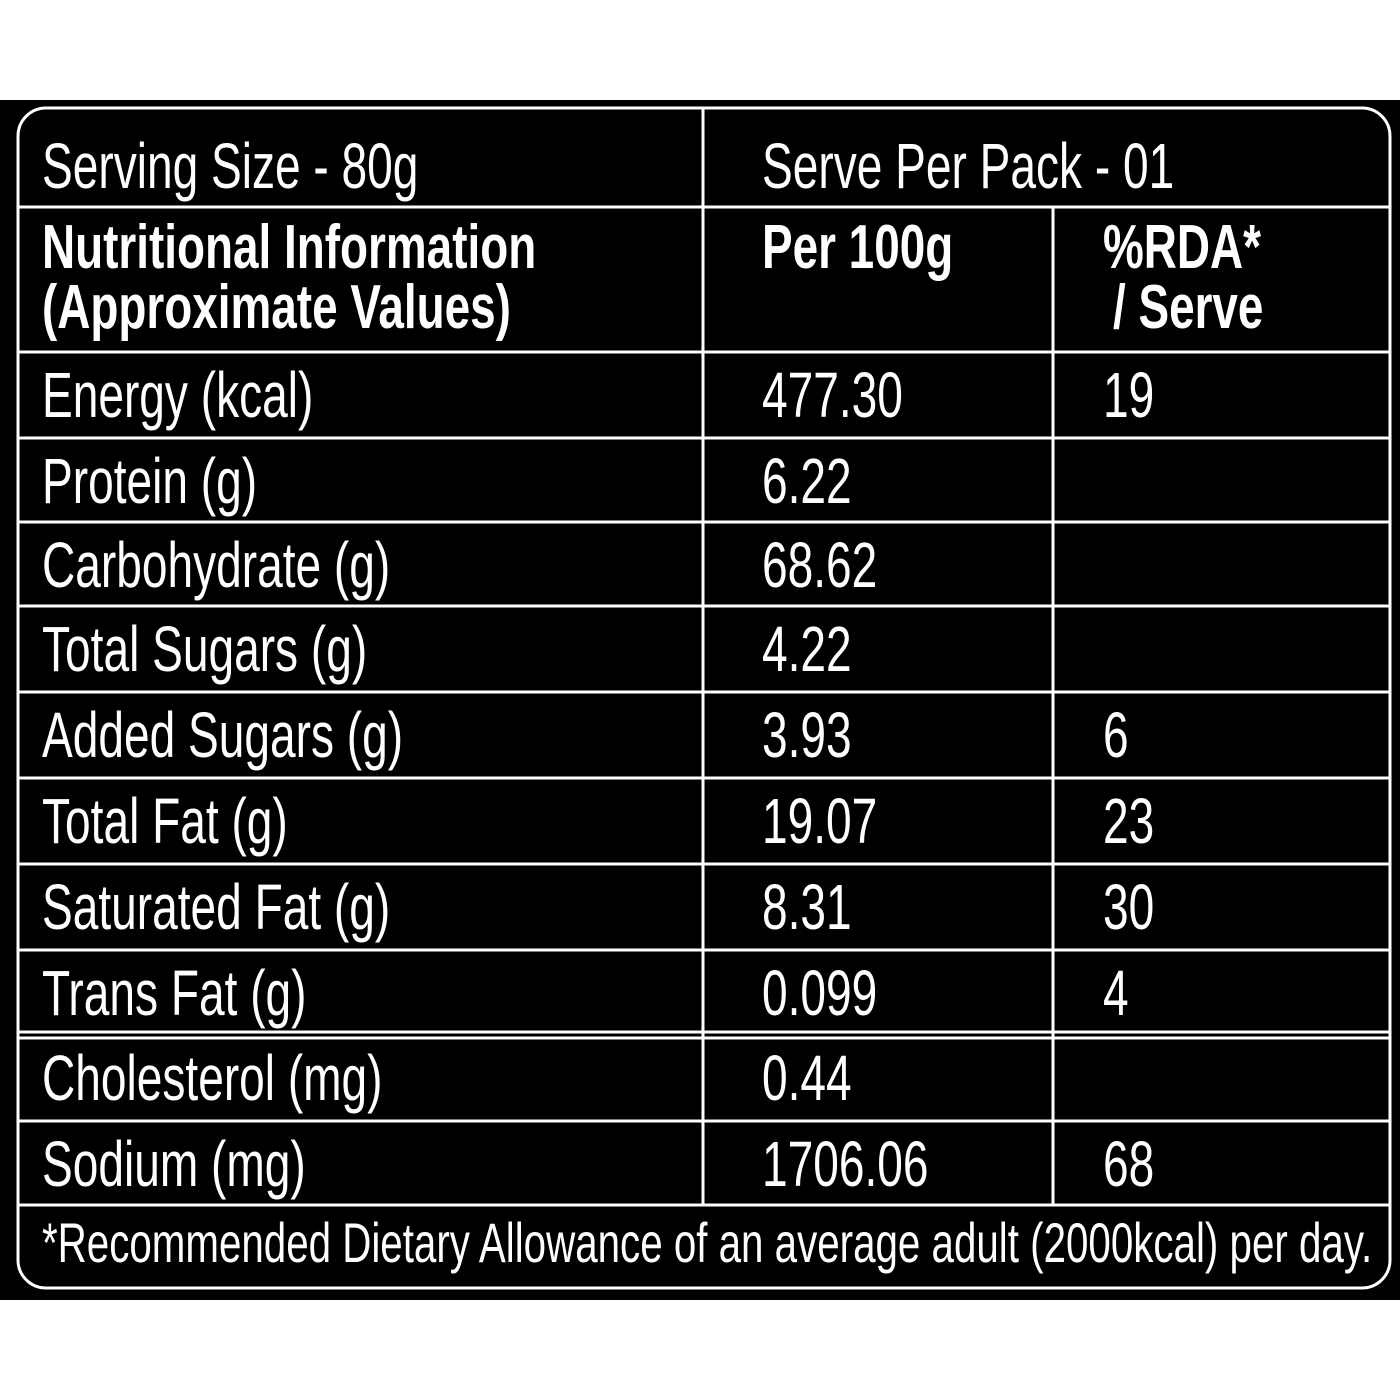 This screenshot has height=1400, width=1400. Describe the element at coordinates (1116, 993) in the screenshot. I see `nutrient-value: 4` at that location.